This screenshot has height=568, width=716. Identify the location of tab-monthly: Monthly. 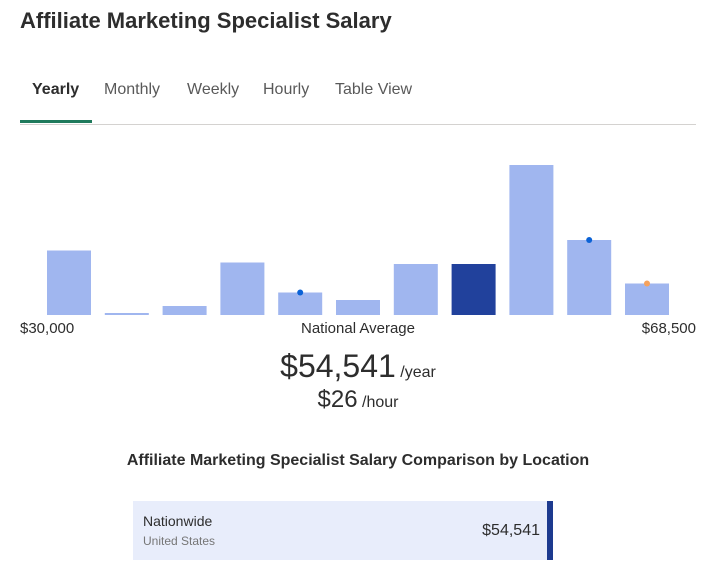
(132, 89).